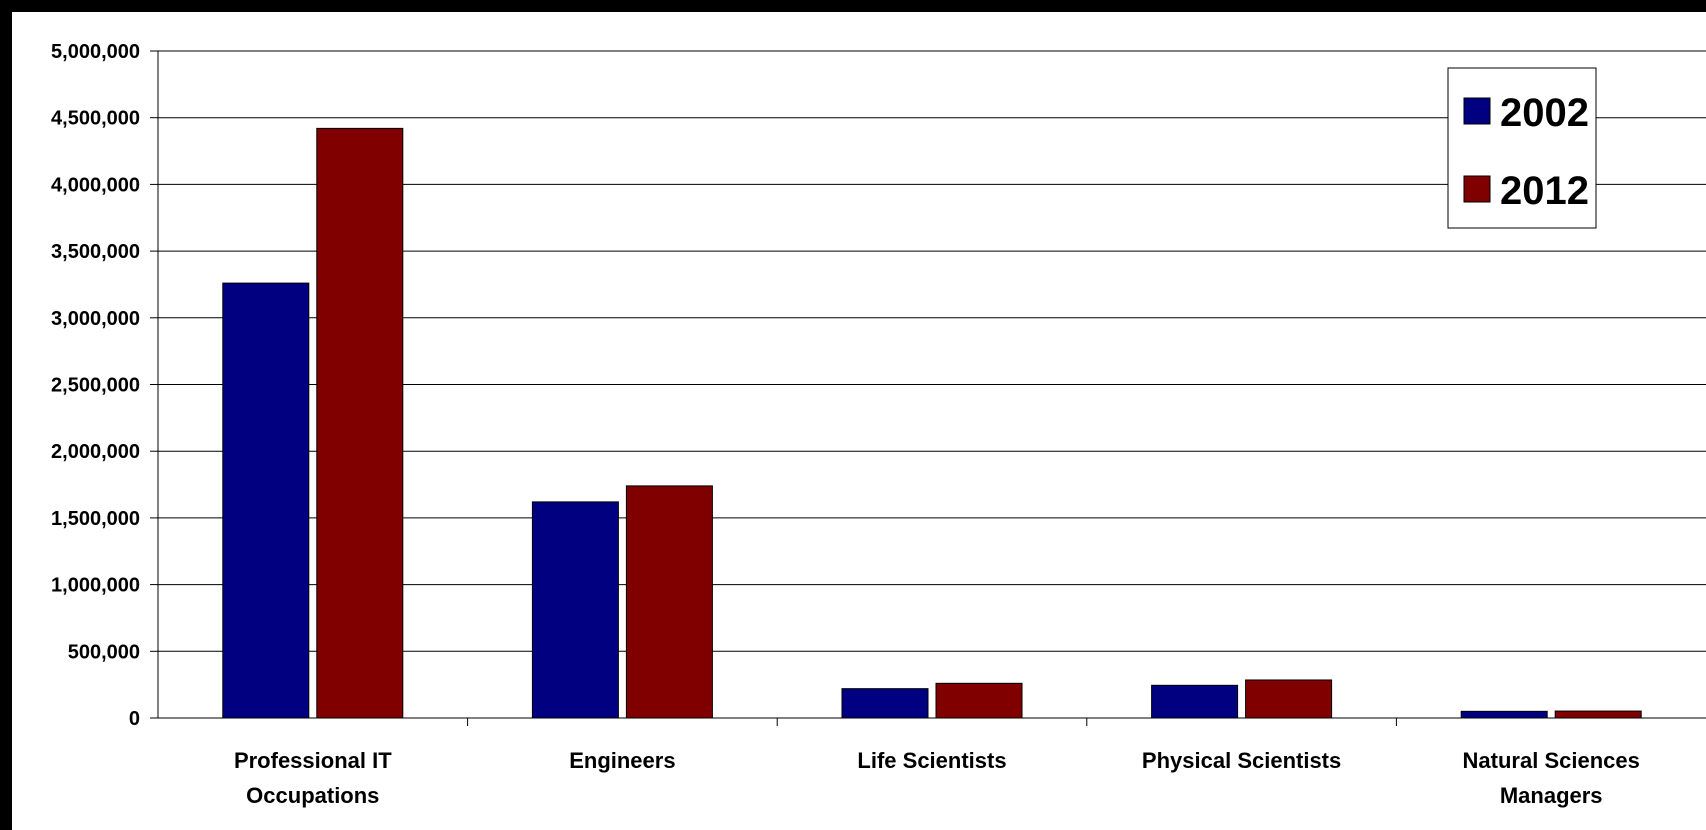 The width and height of the screenshot is (1706, 830). Describe the element at coordinates (134, 719) in the screenshot. I see `y-tick-label: 0` at that location.